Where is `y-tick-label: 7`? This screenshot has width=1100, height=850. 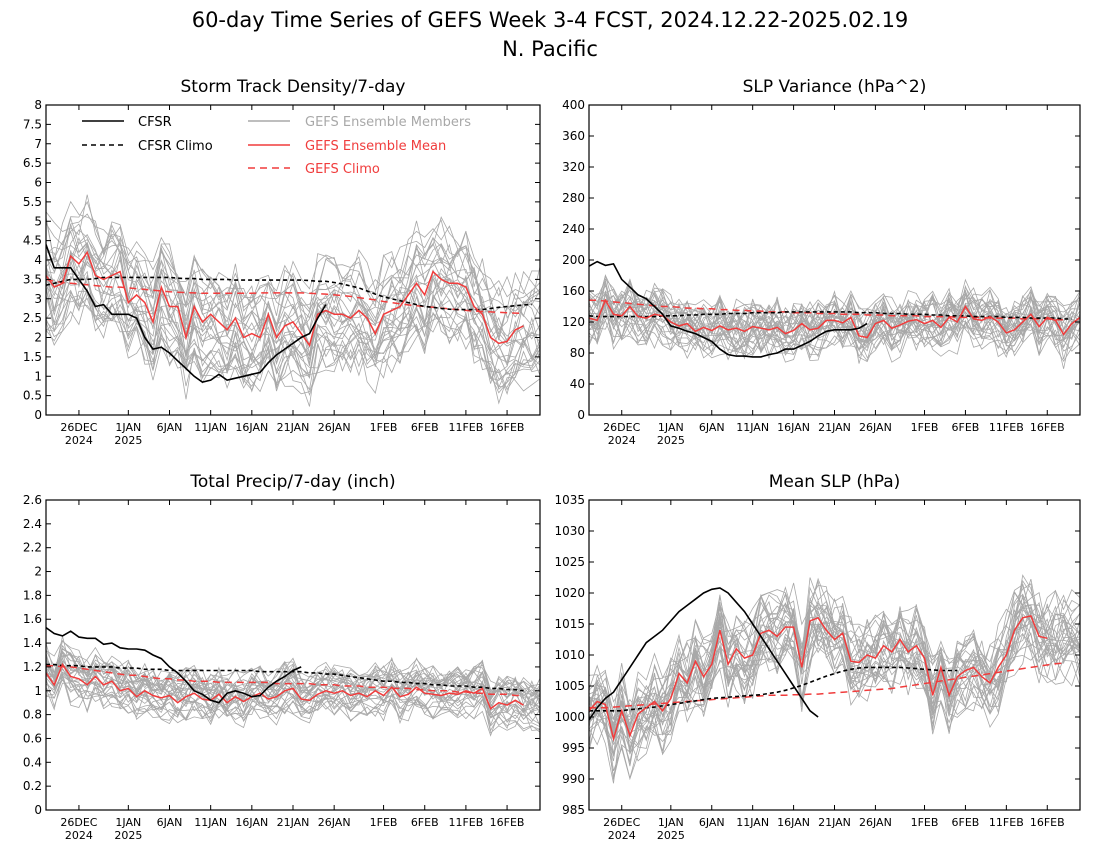
y-tick-label: 7 is located at coordinates (38, 144).